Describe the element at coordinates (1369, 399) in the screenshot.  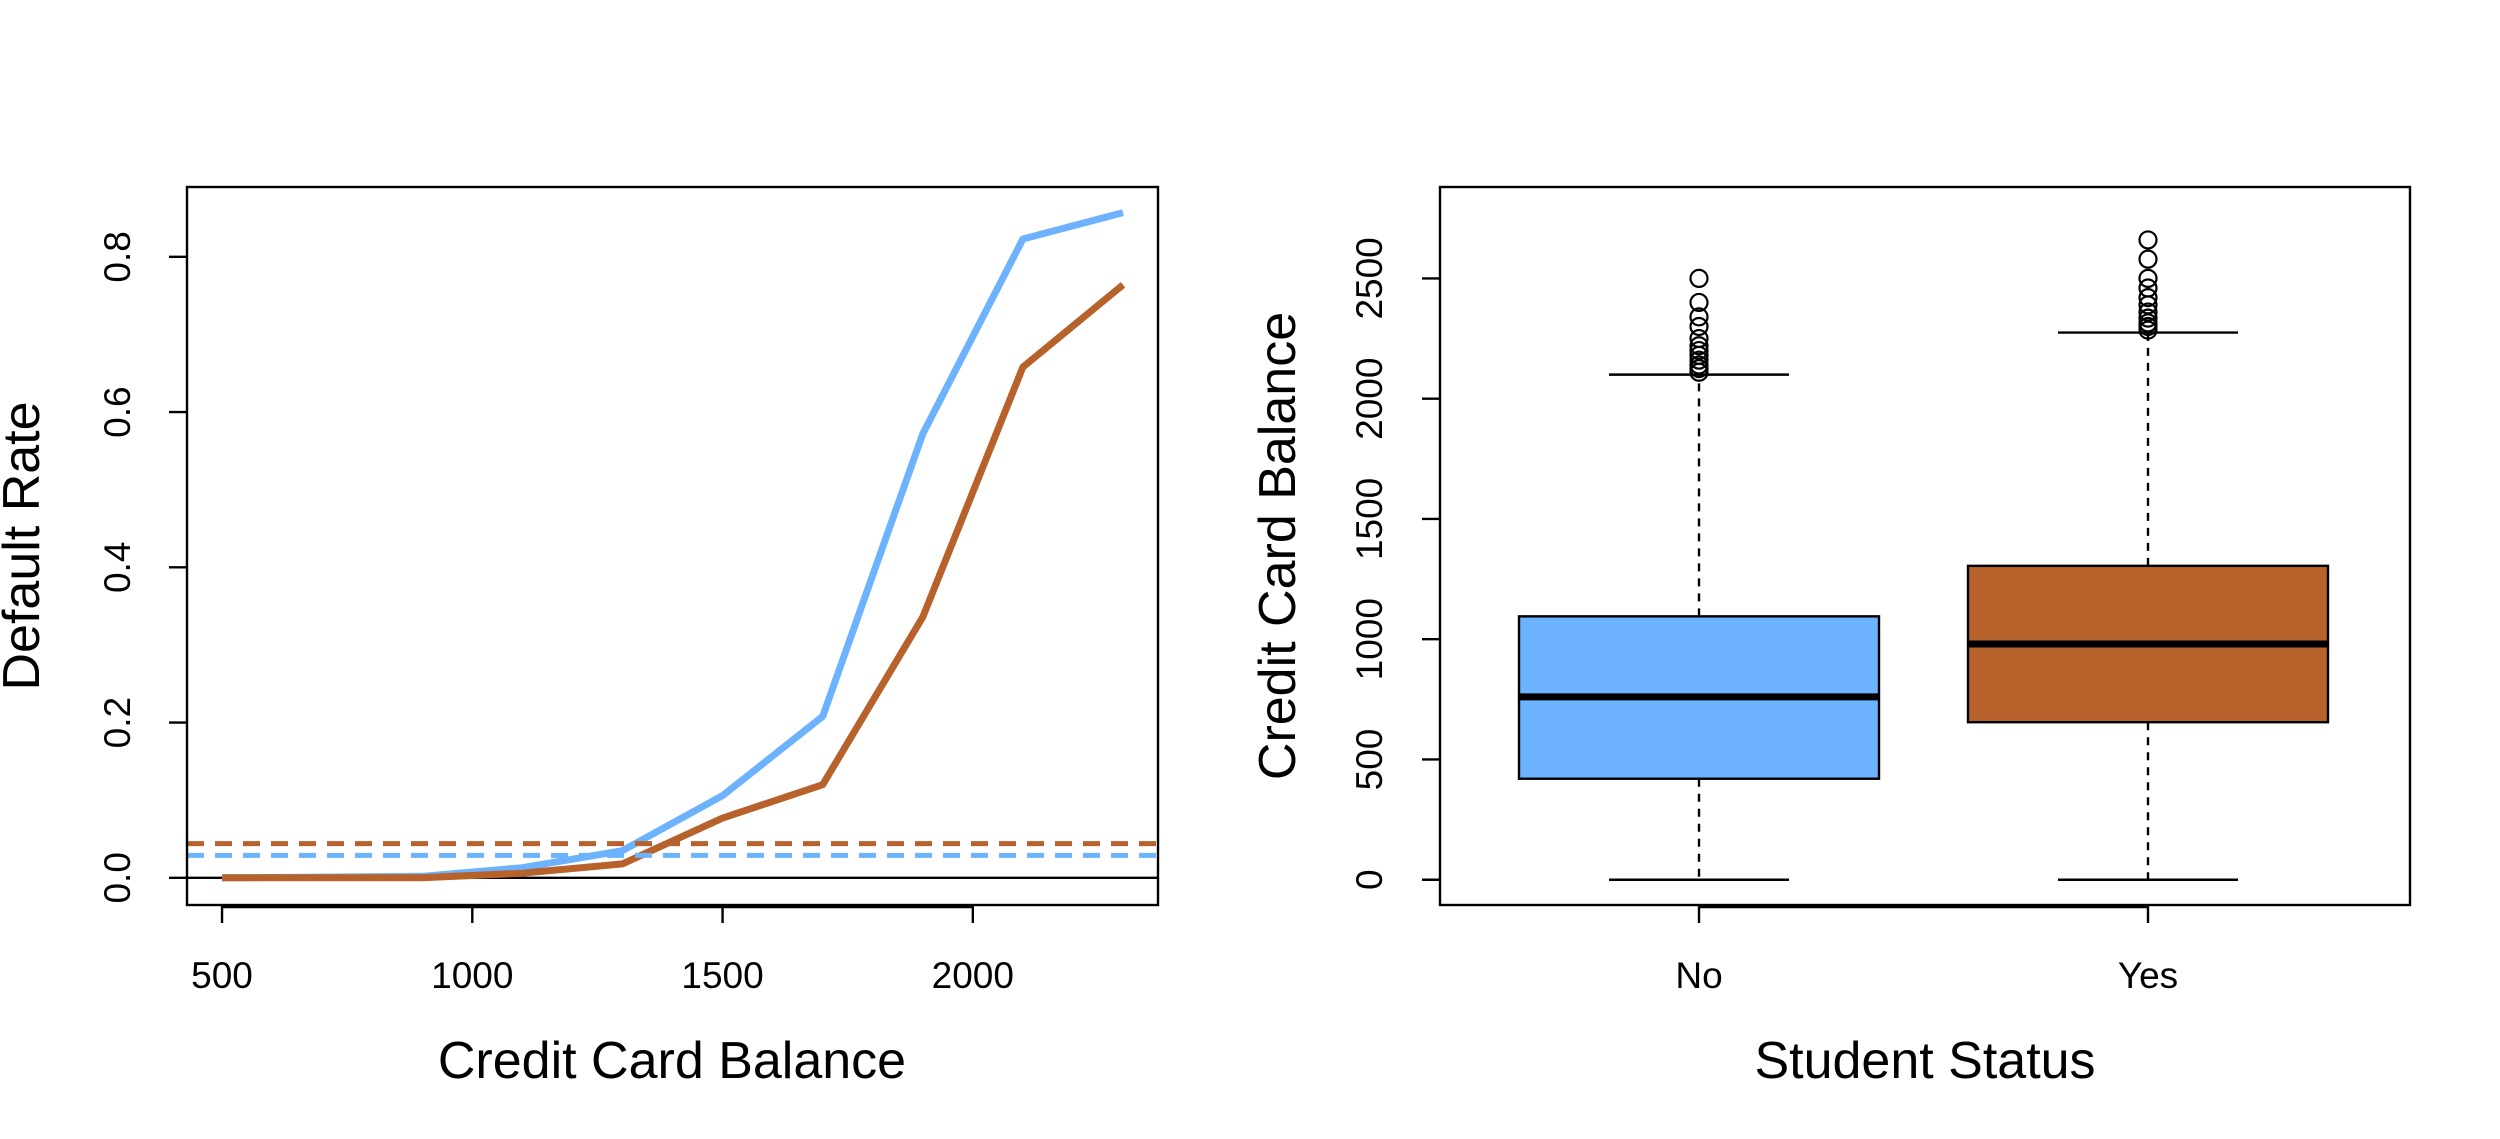
I see `y-tick-label: 2000` at that location.